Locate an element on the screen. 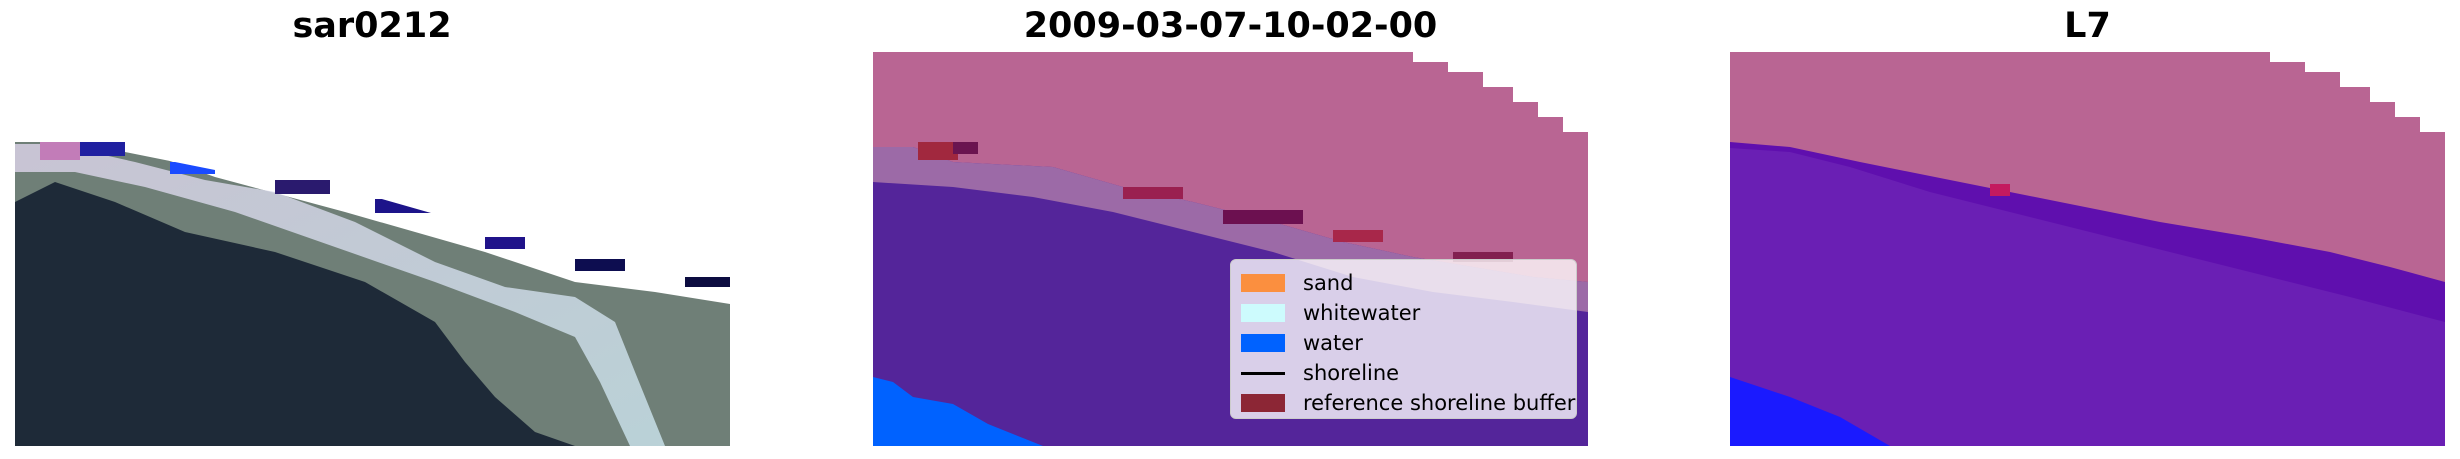 The height and width of the screenshot is (459, 2460). legend-label-water: water is located at coordinates (1333, 343).